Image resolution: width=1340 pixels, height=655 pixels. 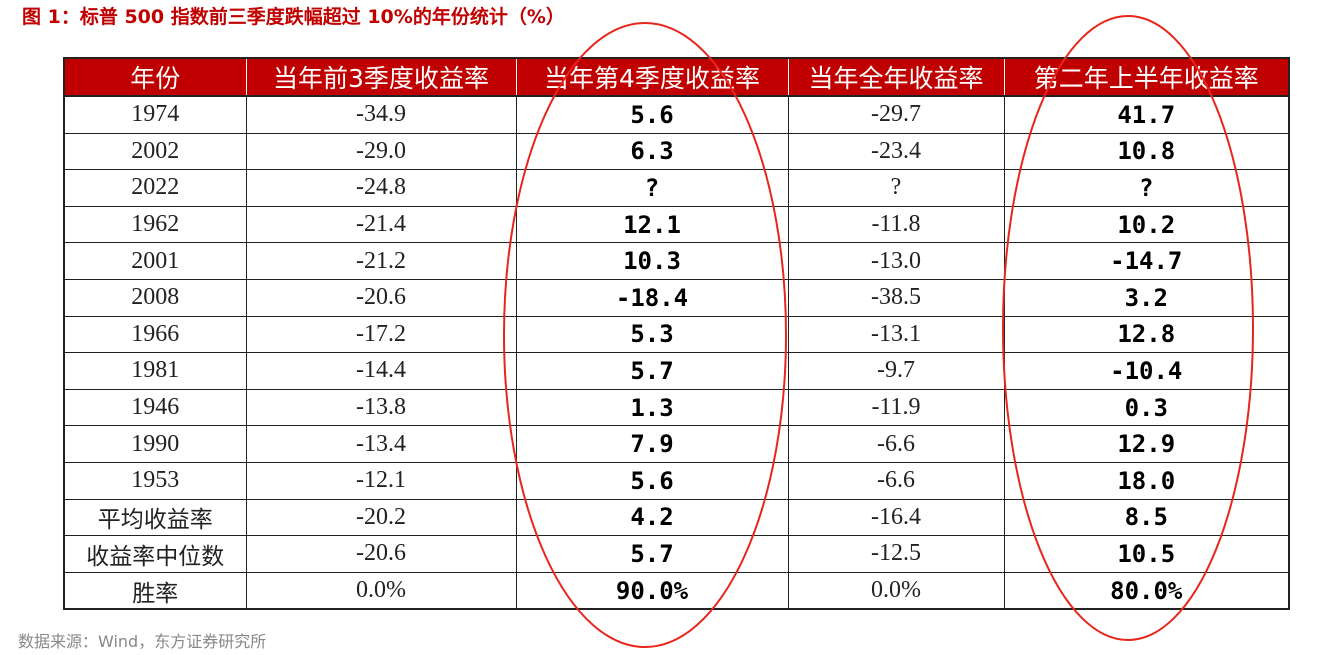 I want to click on table-row: 1962 -21.4 12.1 -11.8 10.2, so click(x=676, y=224).